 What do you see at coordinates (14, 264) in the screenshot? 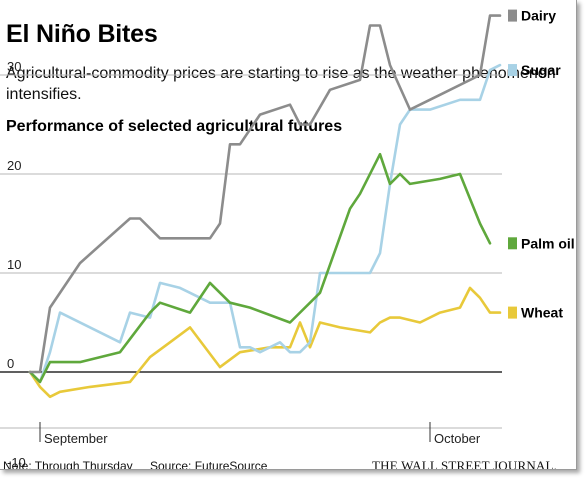
I see `y-tick-label: 10` at bounding box center [14, 264].